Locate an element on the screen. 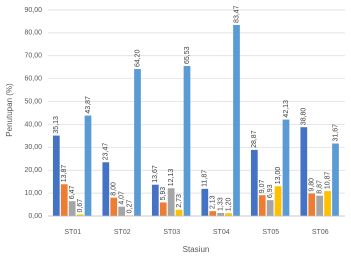  x-tick-label: ST05 is located at coordinates (270, 232).